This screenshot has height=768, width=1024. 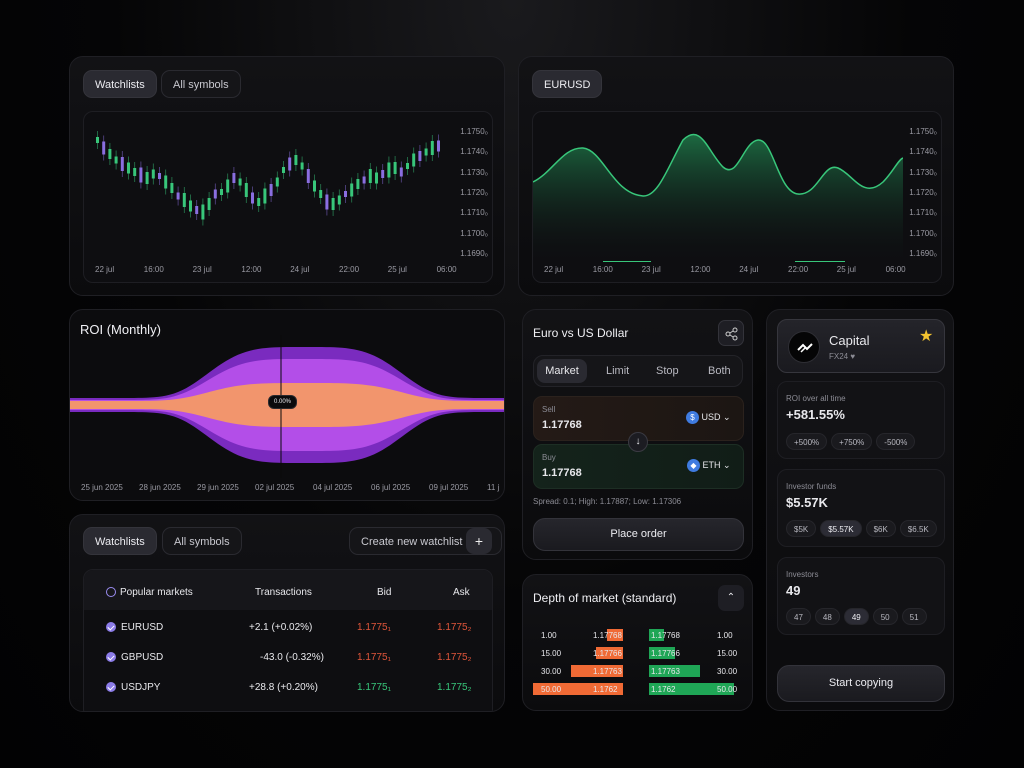 I want to click on table-row: GBPUSD -43.0 (-0.32%) 1.1775₁ 1.1775₂, so click(x=288, y=662).